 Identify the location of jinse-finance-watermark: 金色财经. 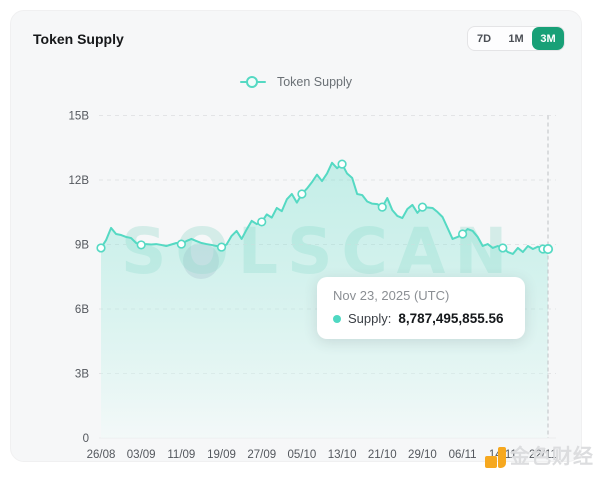
(539, 457).